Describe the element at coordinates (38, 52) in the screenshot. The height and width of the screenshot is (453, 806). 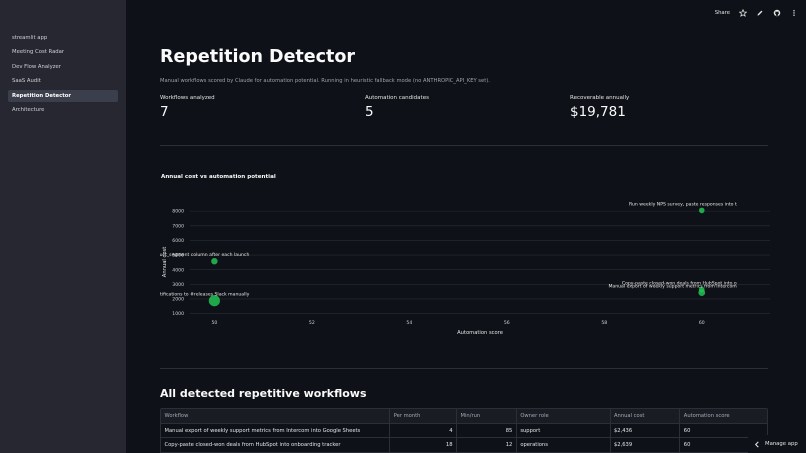
I see `sidebar-item-meeting-cost-radar: Meeting Cost Radar` at that location.